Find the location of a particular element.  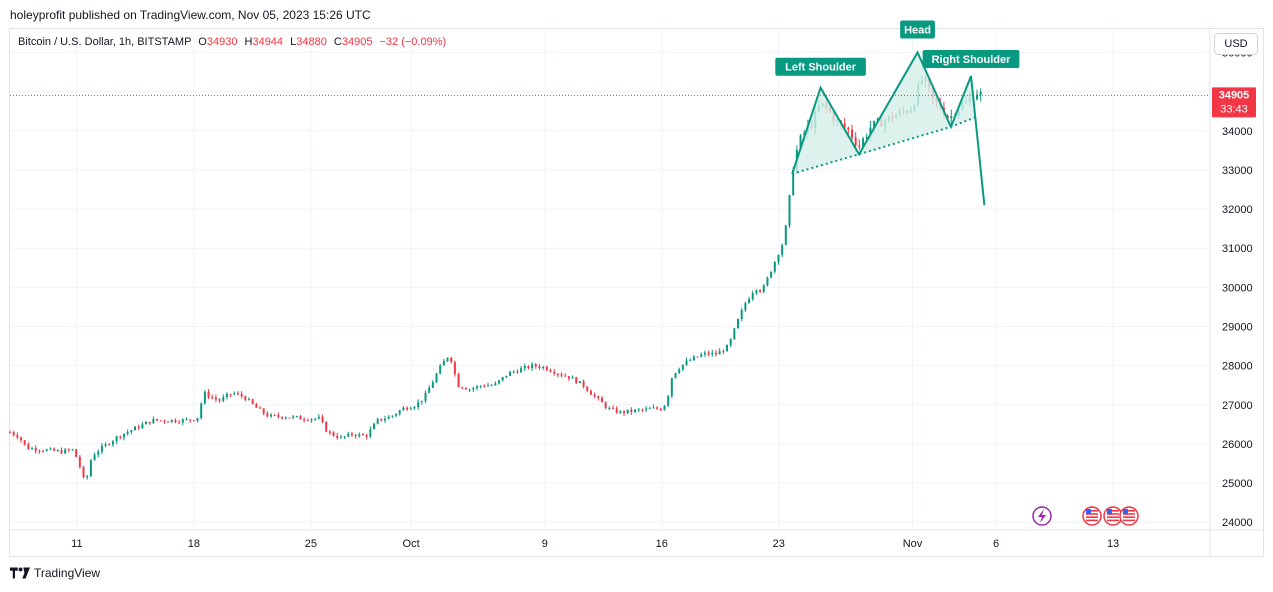

x-tick-label: 6 is located at coordinates (996, 544).